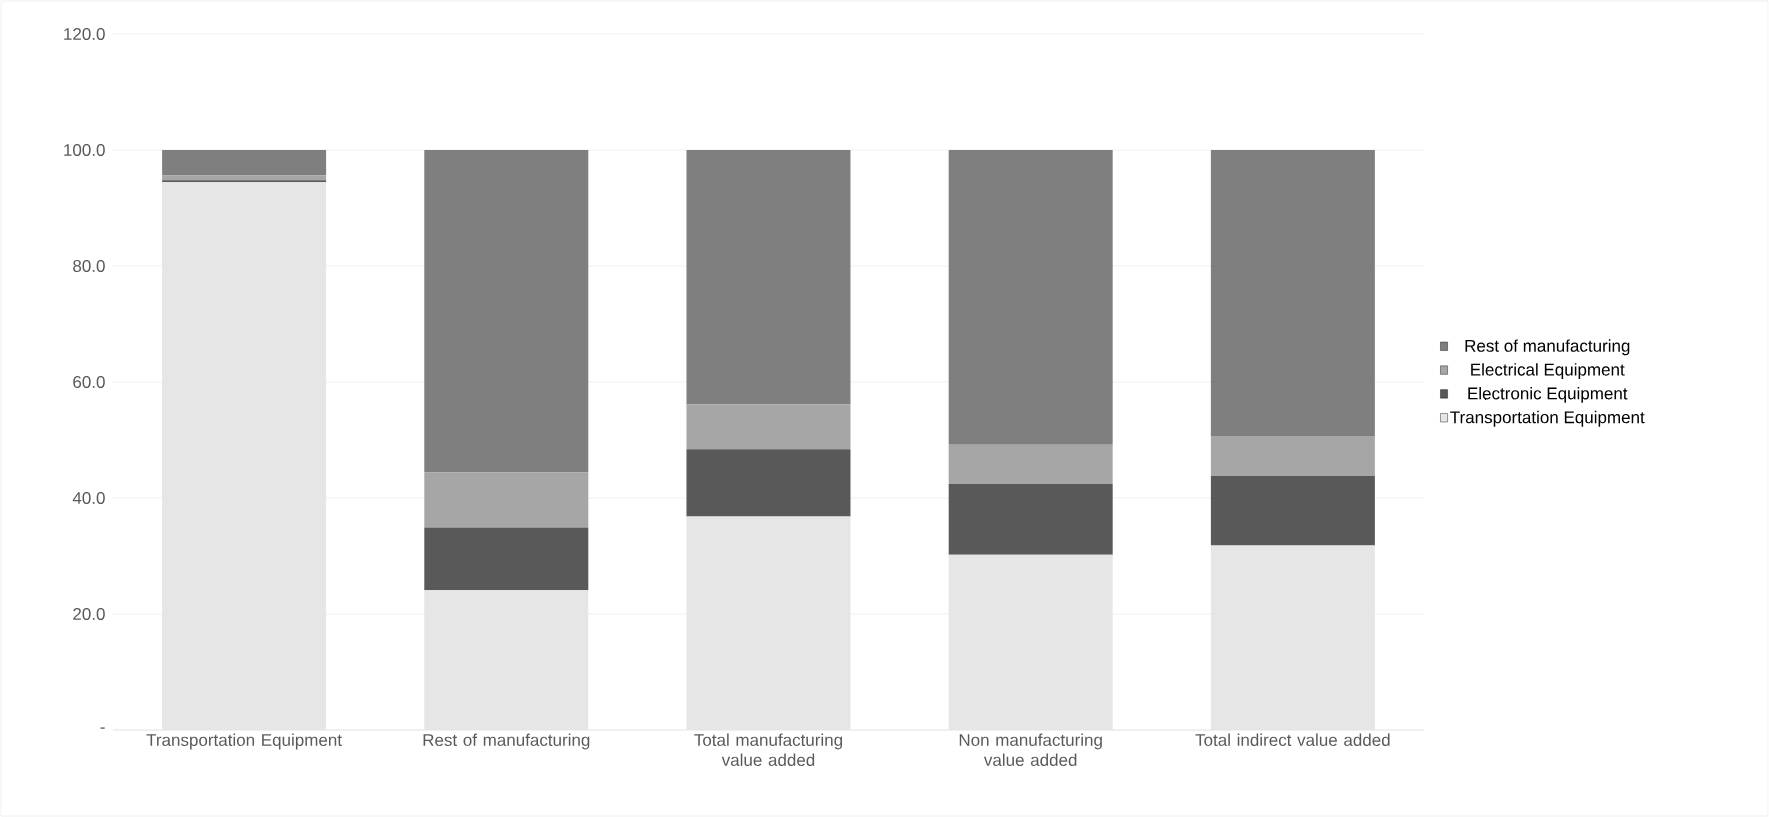 Image resolution: width=1769 pixels, height=817 pixels. Describe the element at coordinates (84, 150) in the screenshot. I see `y-tick-label: 100.0` at that location.